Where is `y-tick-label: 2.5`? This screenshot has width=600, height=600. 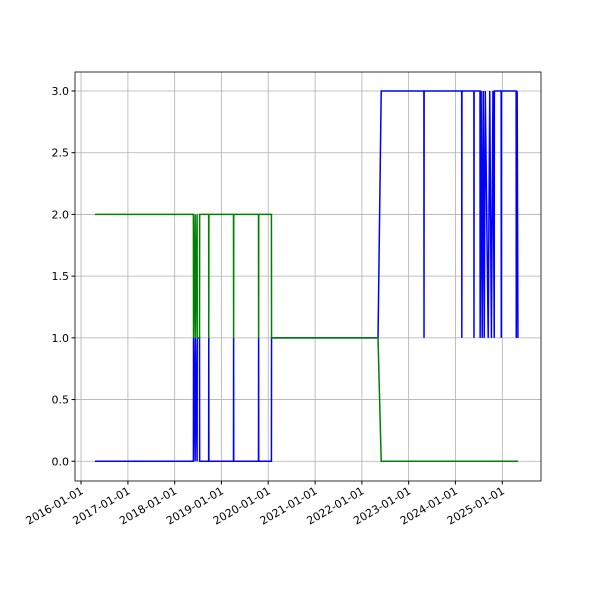 y-tick-label: 2.5 is located at coordinates (61, 153).